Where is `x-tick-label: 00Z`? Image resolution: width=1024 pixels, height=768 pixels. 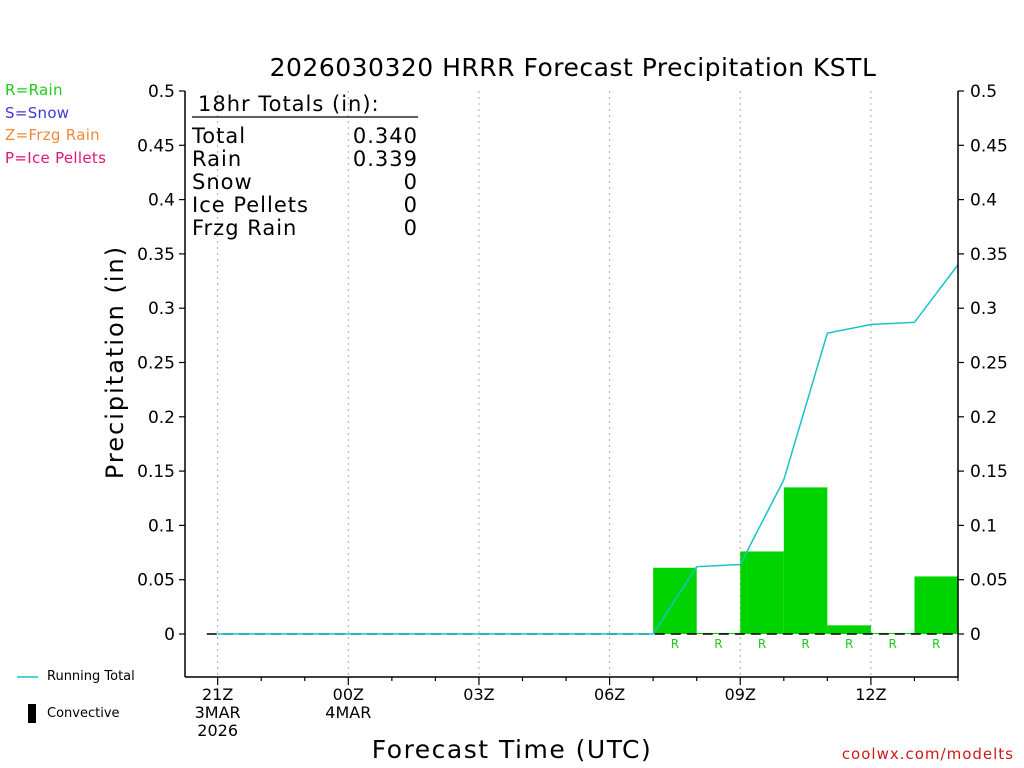
x-tick-label: 00Z is located at coordinates (348, 694).